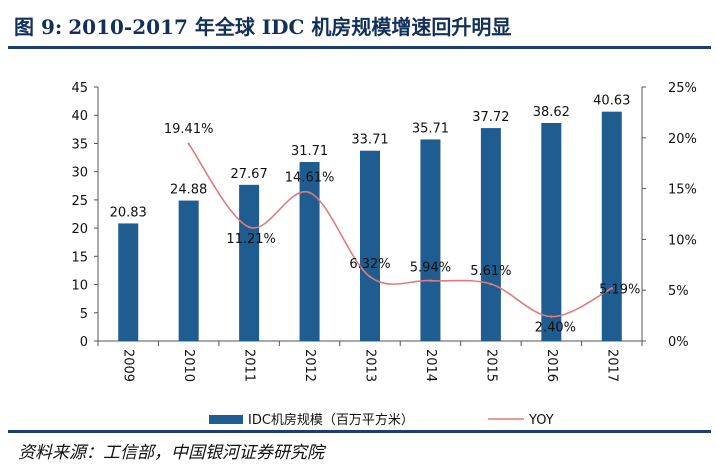 Image resolution: width=717 pixels, height=474 pixels. What do you see at coordinates (38, 27) in the screenshot?
I see `figure-label: 图 9:` at bounding box center [38, 27].